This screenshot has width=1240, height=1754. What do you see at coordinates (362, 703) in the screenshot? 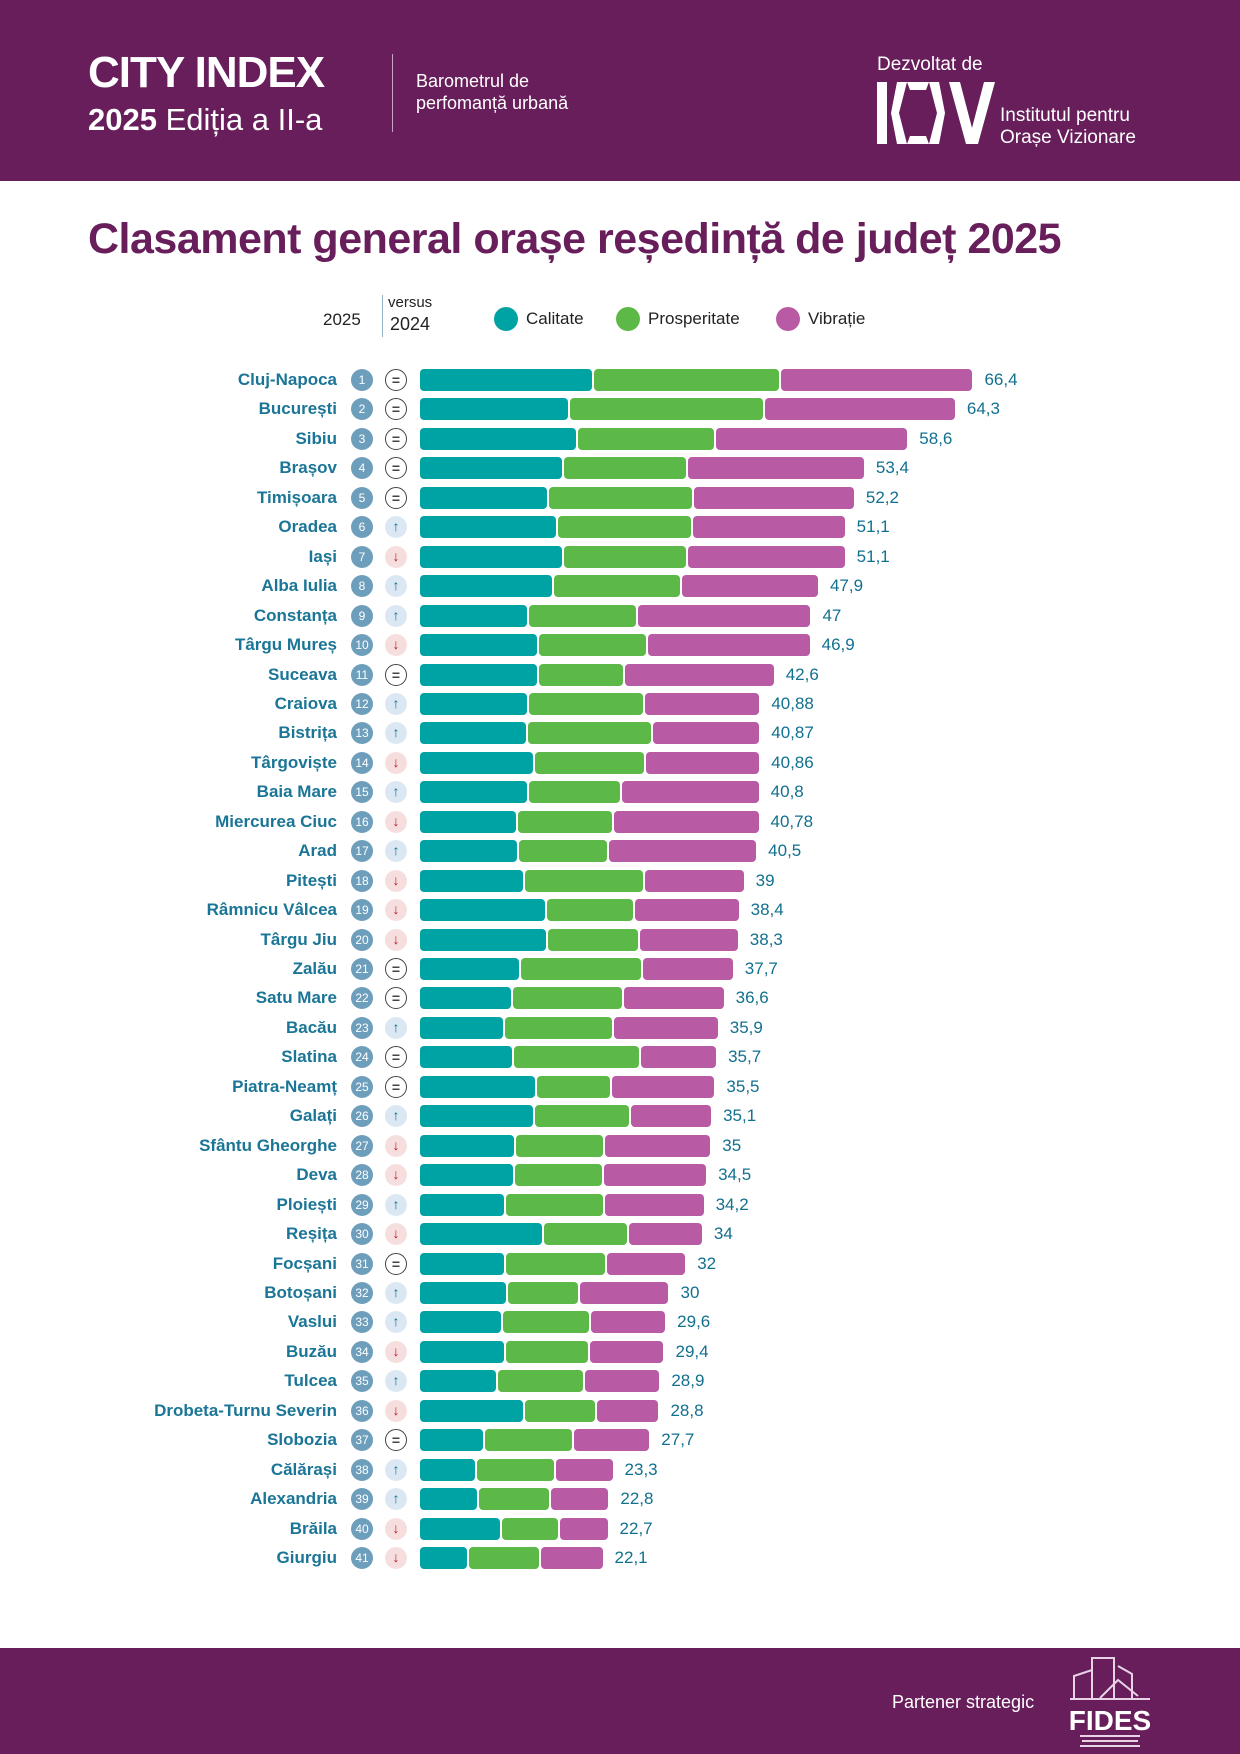
I see `rank-badge: 12` at bounding box center [362, 703].